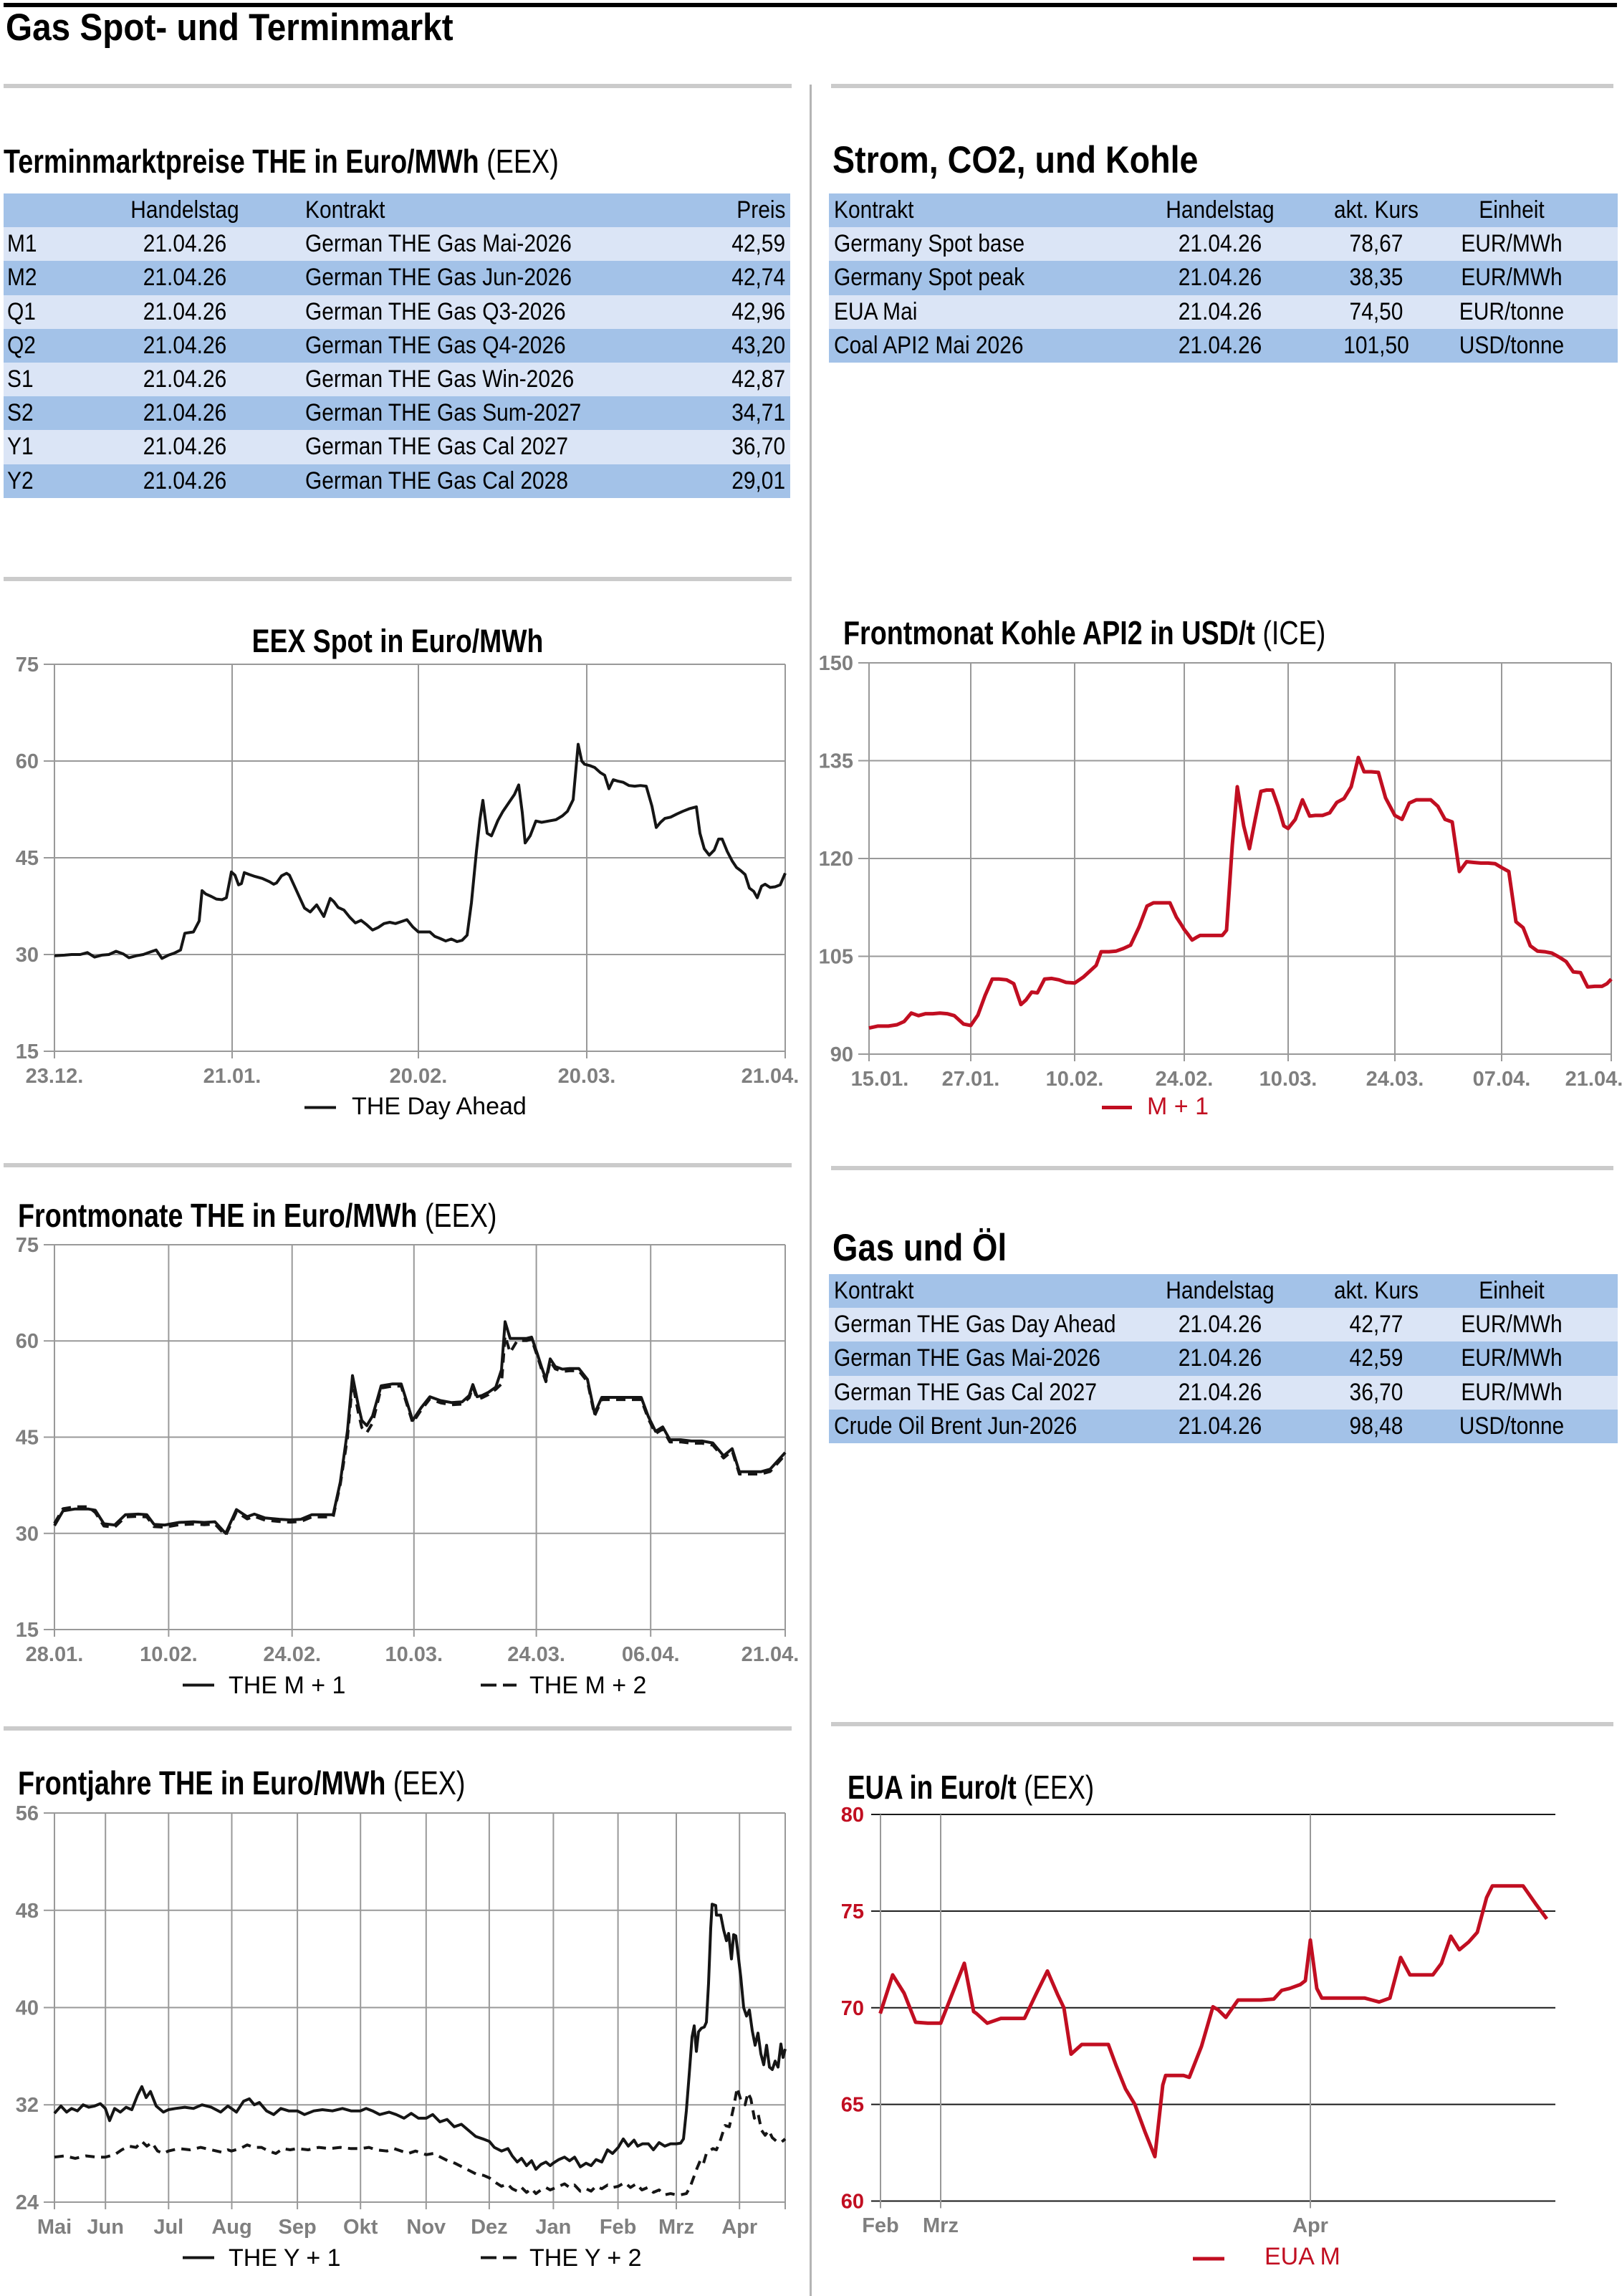  Describe the element at coordinates (27, 2202) in the screenshot. I see `svg-text: 24` at that location.